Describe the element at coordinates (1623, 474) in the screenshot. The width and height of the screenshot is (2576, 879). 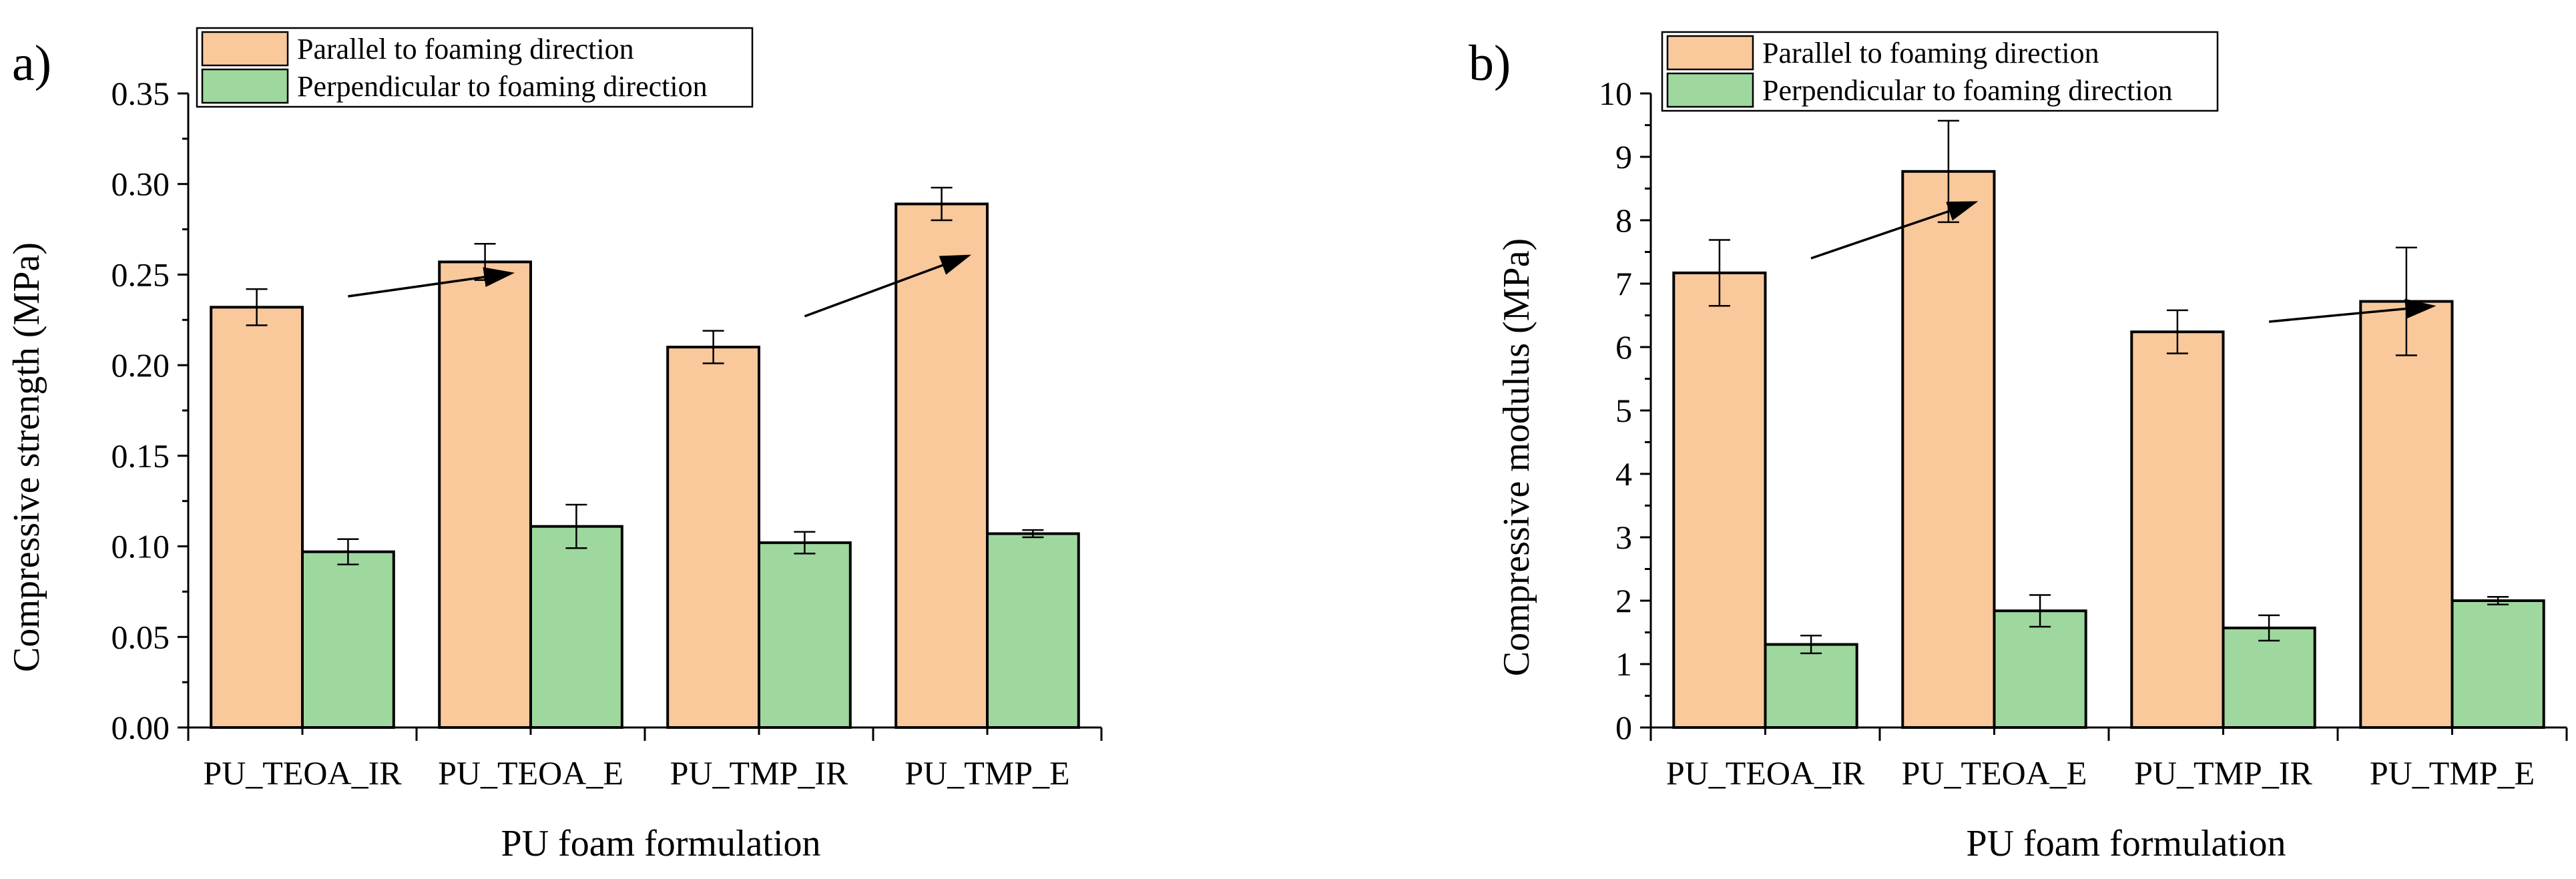
I see `y-tick-label: 4` at that location.